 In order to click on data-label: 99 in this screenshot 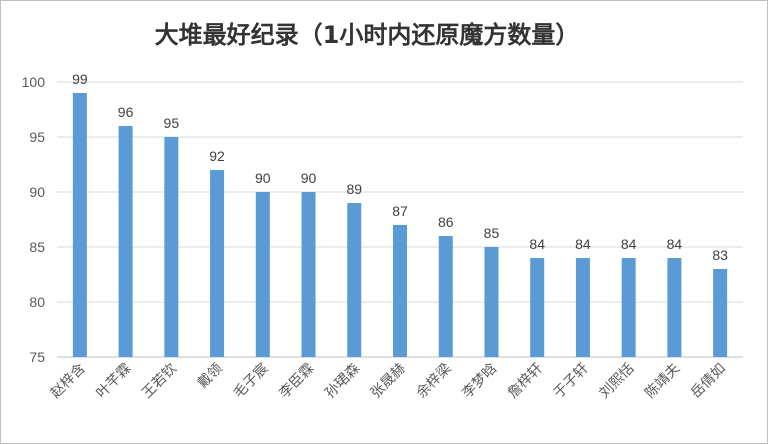, I will do `click(80, 79)`.